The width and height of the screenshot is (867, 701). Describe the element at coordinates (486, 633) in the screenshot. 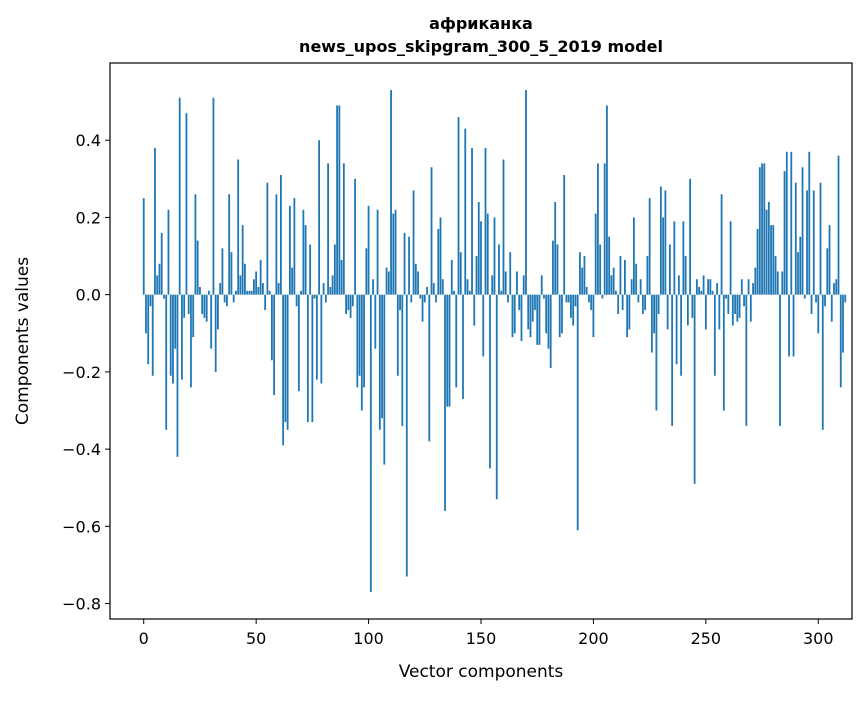

I see `x-axis-ticks: 0 50 100 150 200 250 300` at that location.